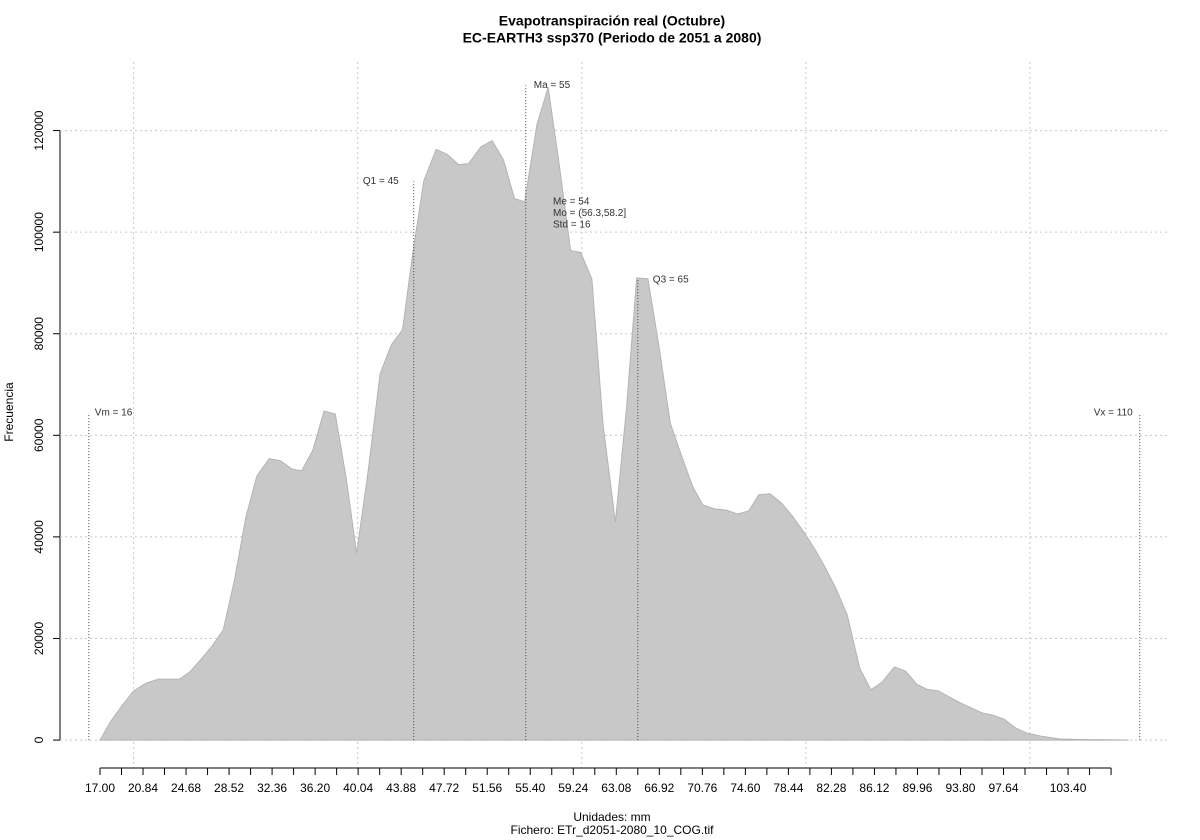 The height and width of the screenshot is (840, 1200). Describe the element at coordinates (39, 537) in the screenshot. I see `y-tick-label: 40000` at that location.